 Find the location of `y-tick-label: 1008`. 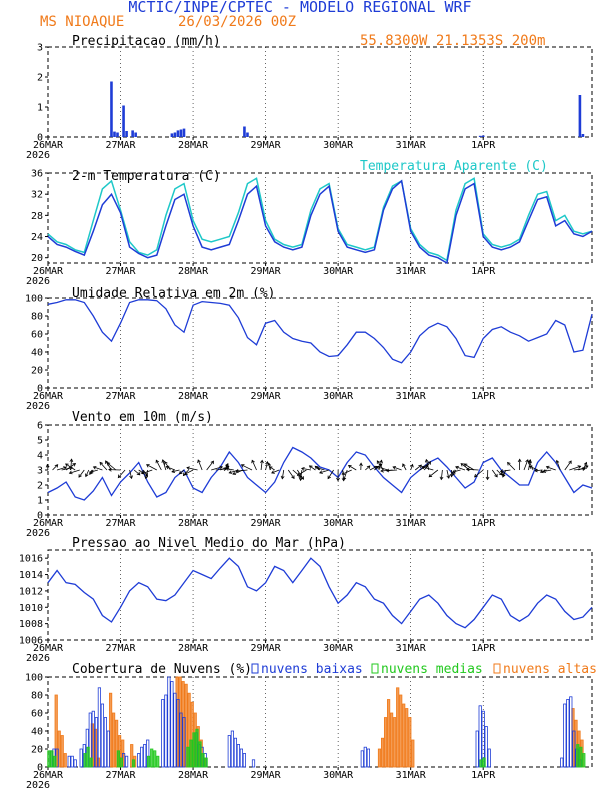

y-tick-label: 1008 is located at coordinates (31, 624).